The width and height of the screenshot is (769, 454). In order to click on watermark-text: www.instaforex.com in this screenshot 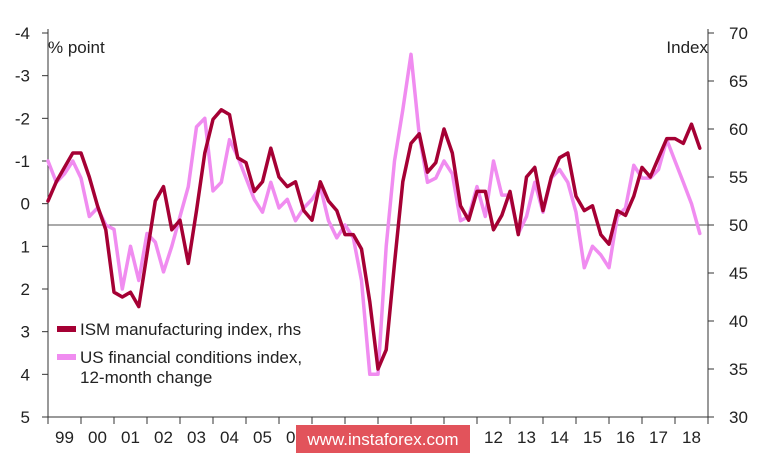, I will do `click(382, 439)`.